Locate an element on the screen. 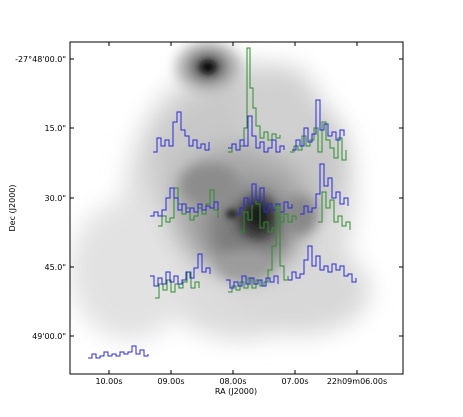 The height and width of the screenshot is (417, 463). spectrum-blue-row3-a is located at coordinates (180, 270).